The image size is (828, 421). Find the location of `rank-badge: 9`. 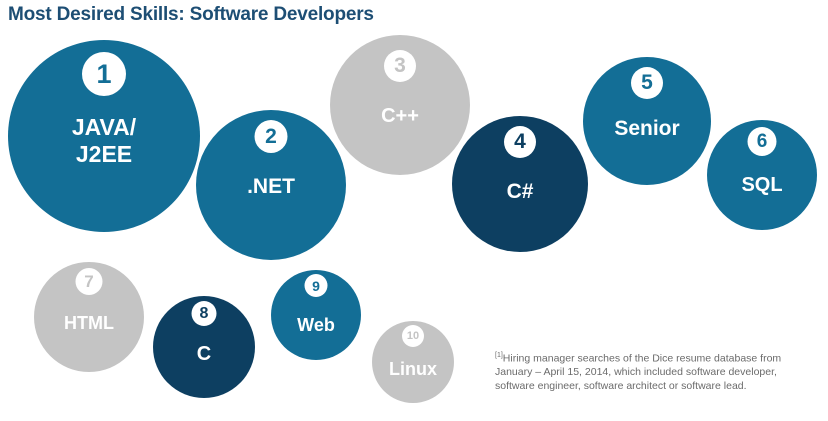

rank-badge: 9 is located at coordinates (316, 285).